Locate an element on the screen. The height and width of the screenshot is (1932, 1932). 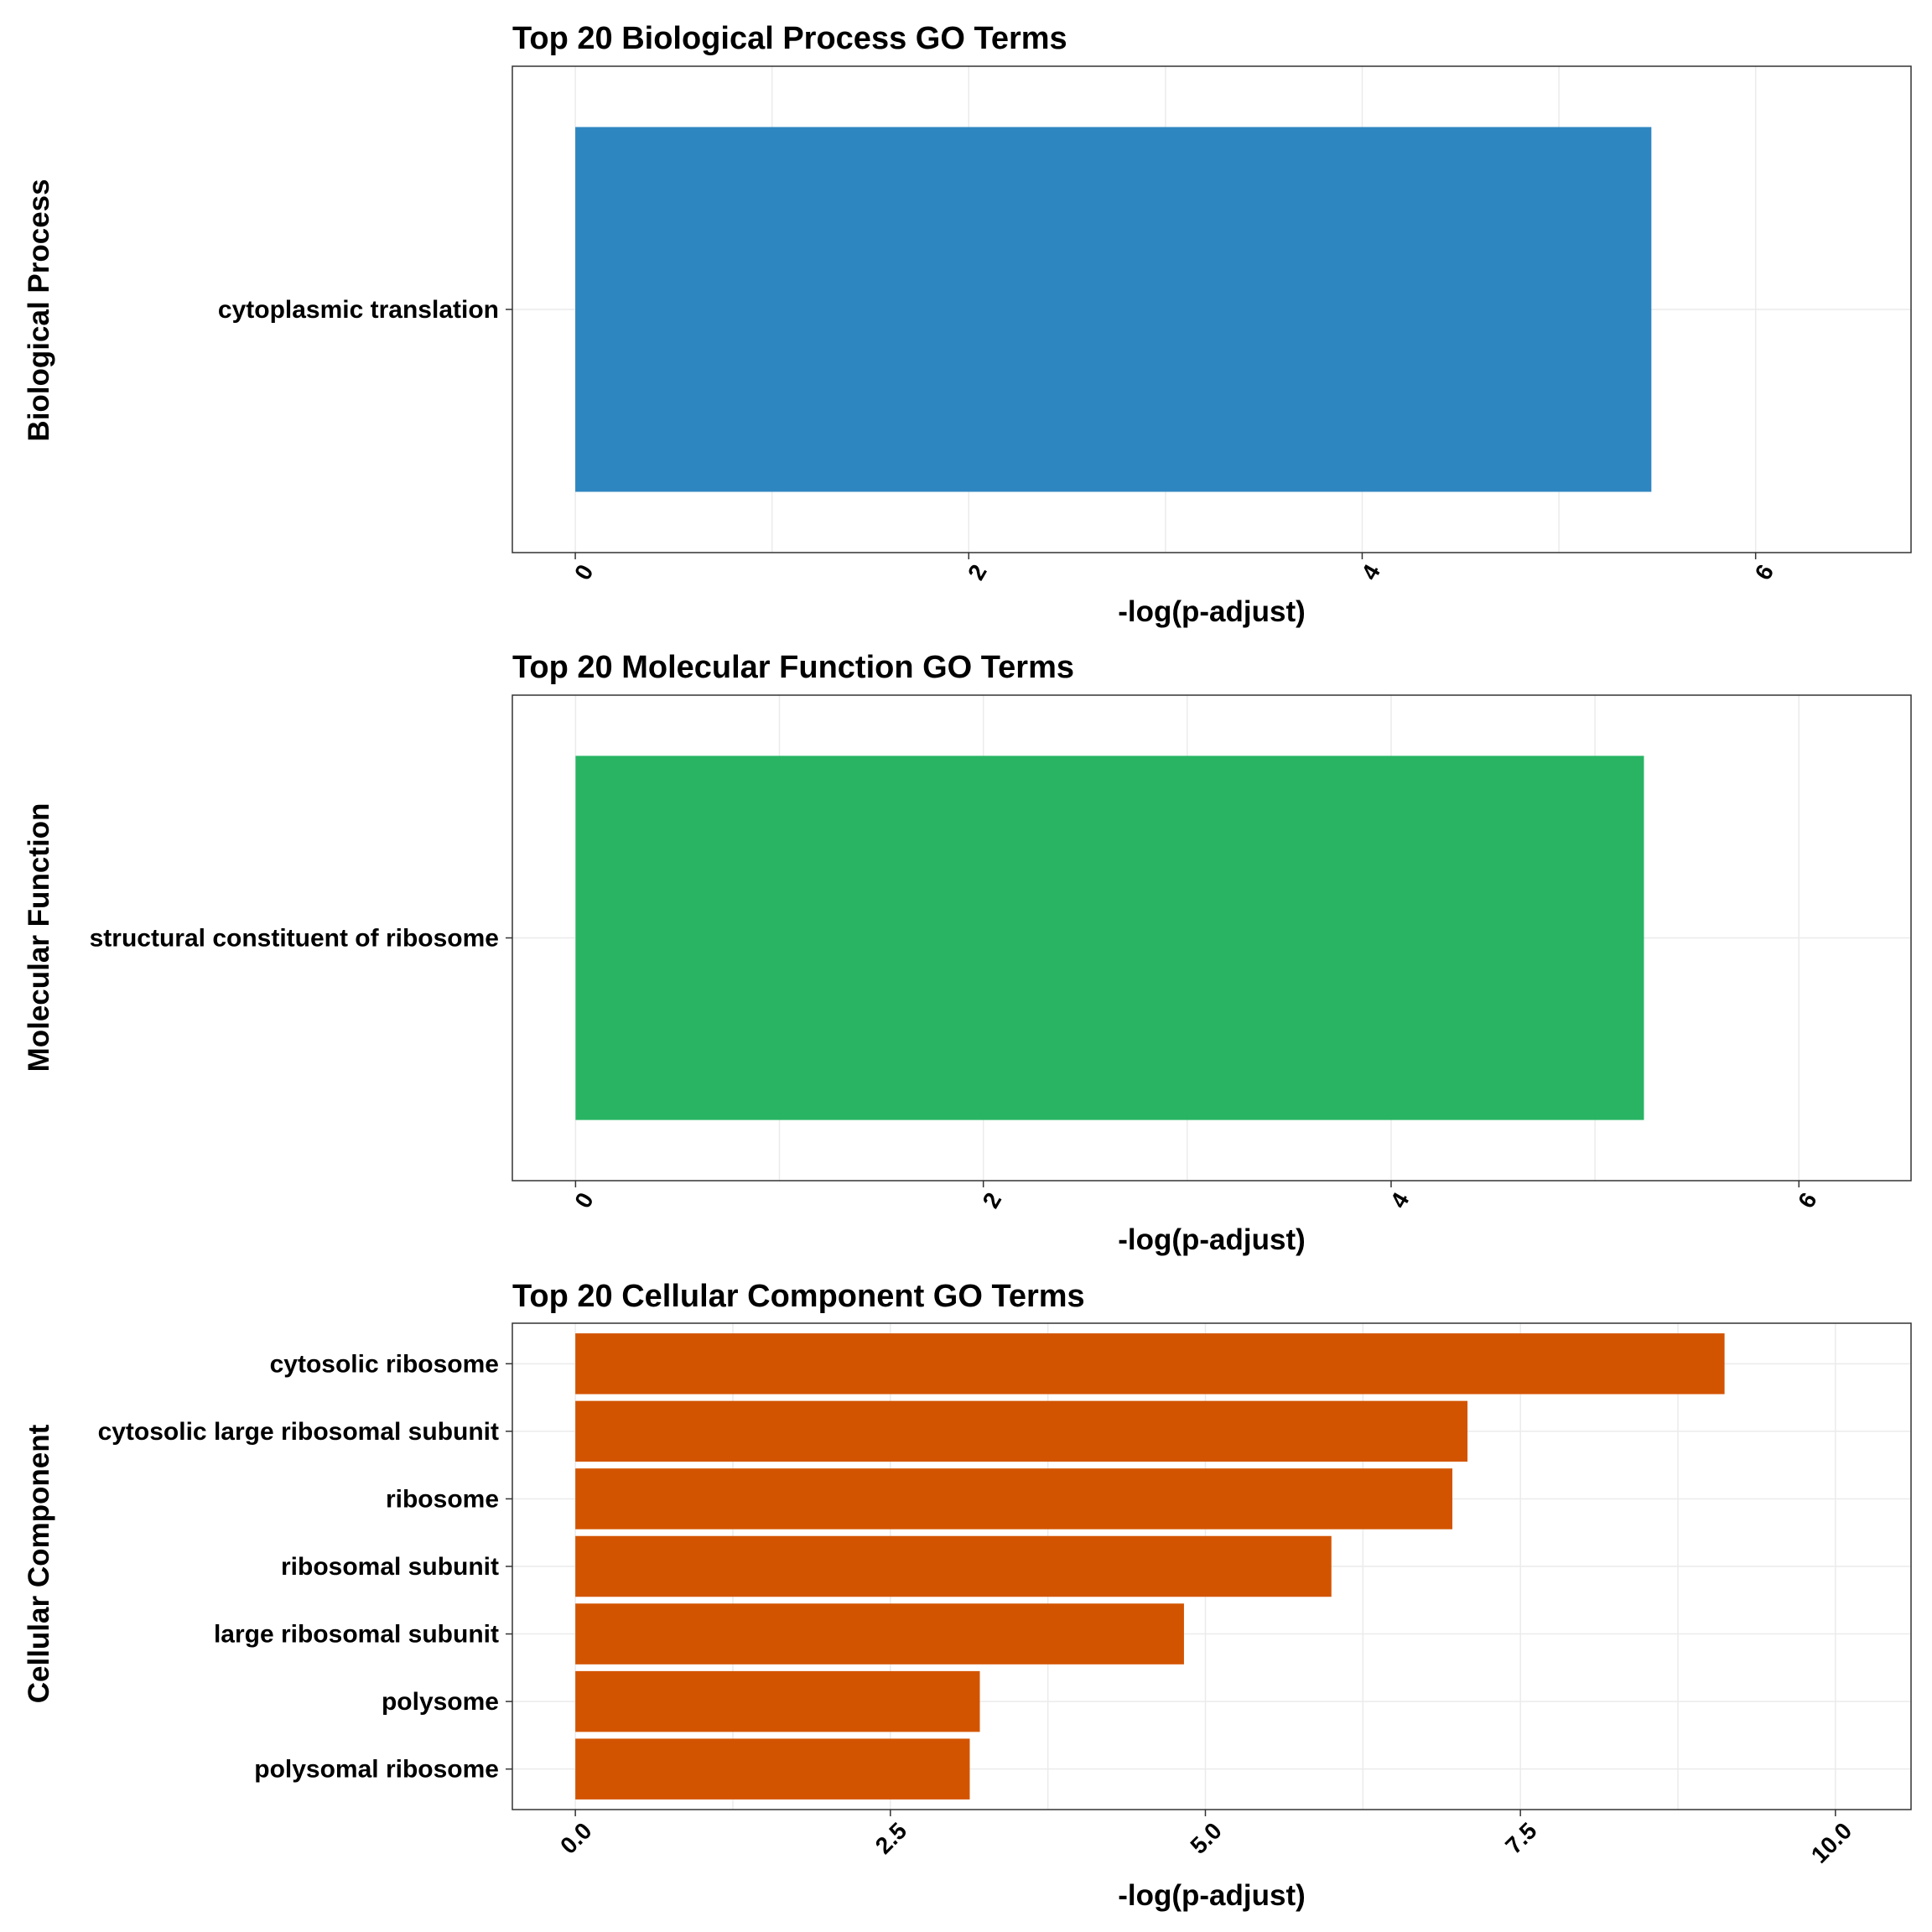
category-label: large ribosomal subunit is located at coordinates (356, 1635).